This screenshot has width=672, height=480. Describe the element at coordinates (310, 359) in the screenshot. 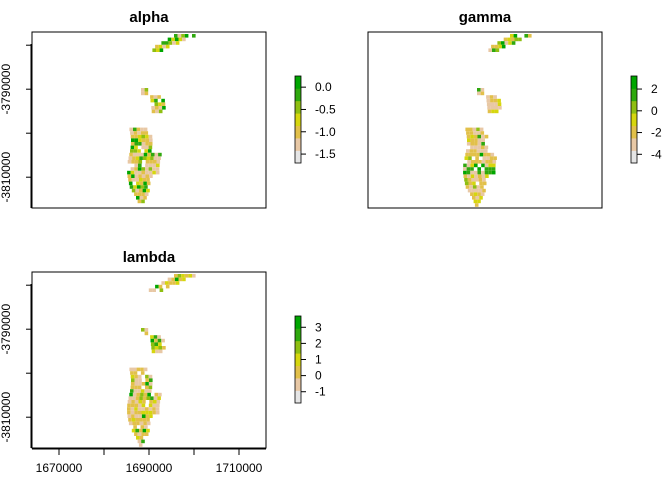

I see `color-legend: 3 2 1 0 -1` at that location.